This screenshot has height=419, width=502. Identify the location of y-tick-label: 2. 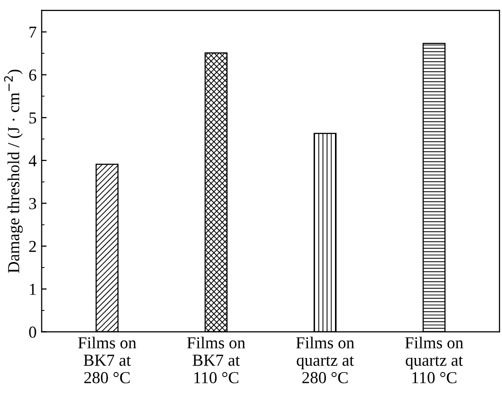
(32, 246).